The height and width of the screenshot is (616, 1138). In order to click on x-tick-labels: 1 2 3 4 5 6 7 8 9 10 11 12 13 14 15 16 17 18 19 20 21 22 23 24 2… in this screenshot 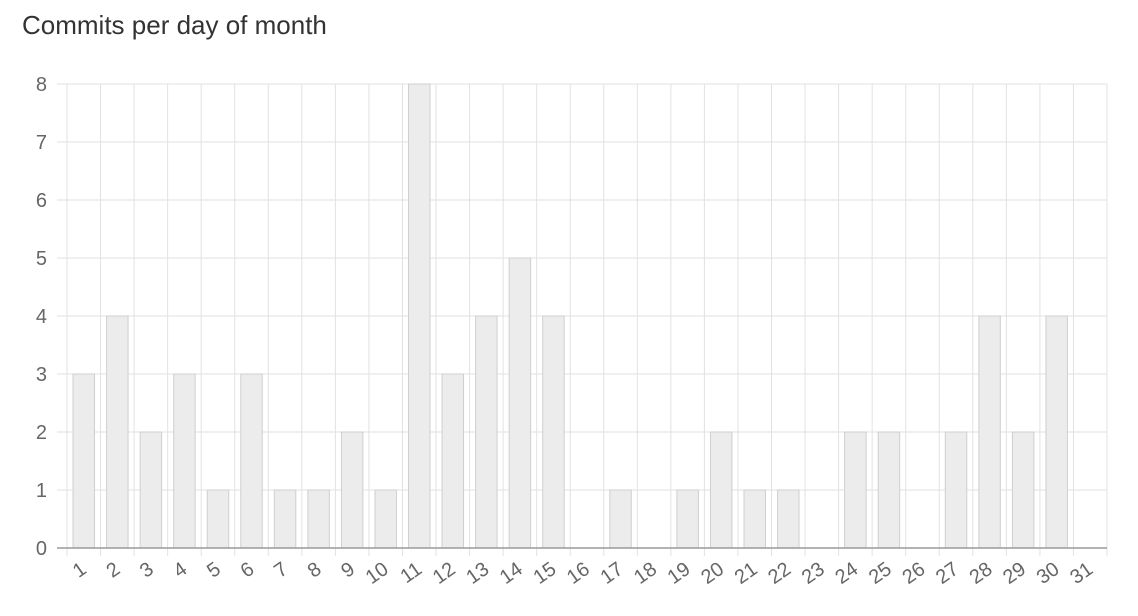, I will do `click(583, 573)`.